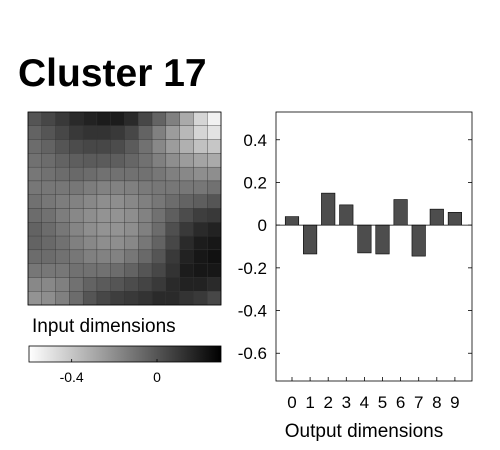  I want to click on x-tick-label: 7, so click(418, 402).